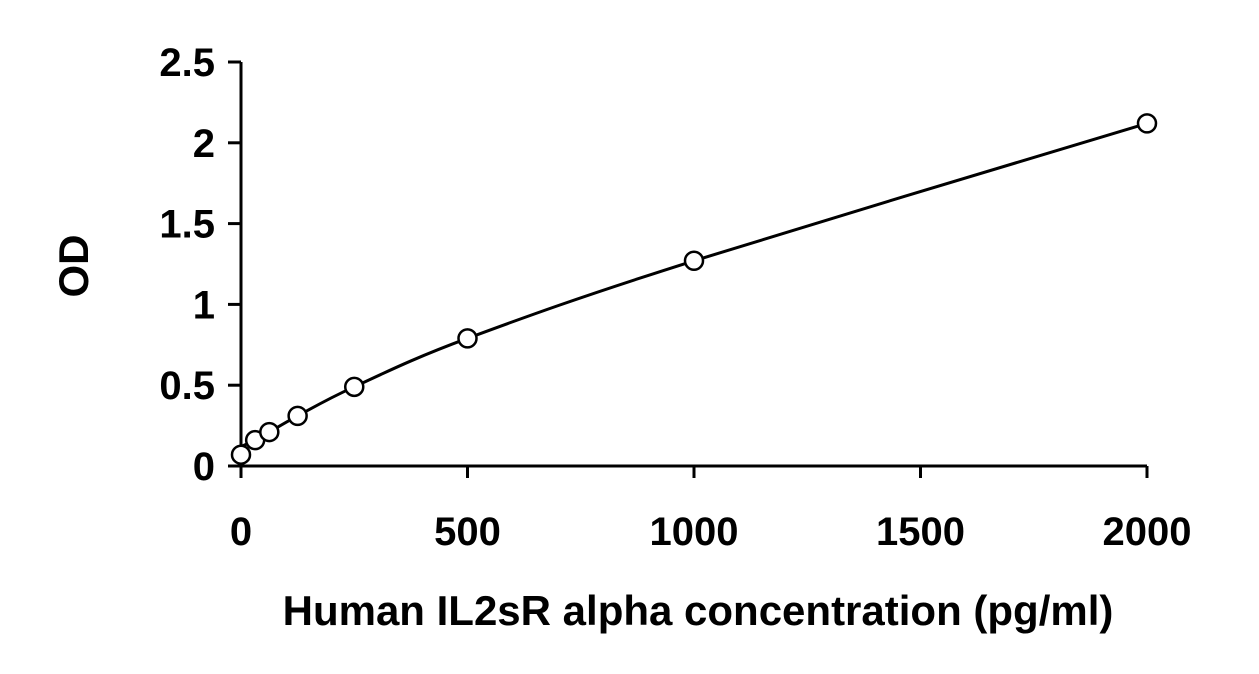 The image size is (1259, 674). I want to click on x-tick-label: 1500, so click(920, 532).